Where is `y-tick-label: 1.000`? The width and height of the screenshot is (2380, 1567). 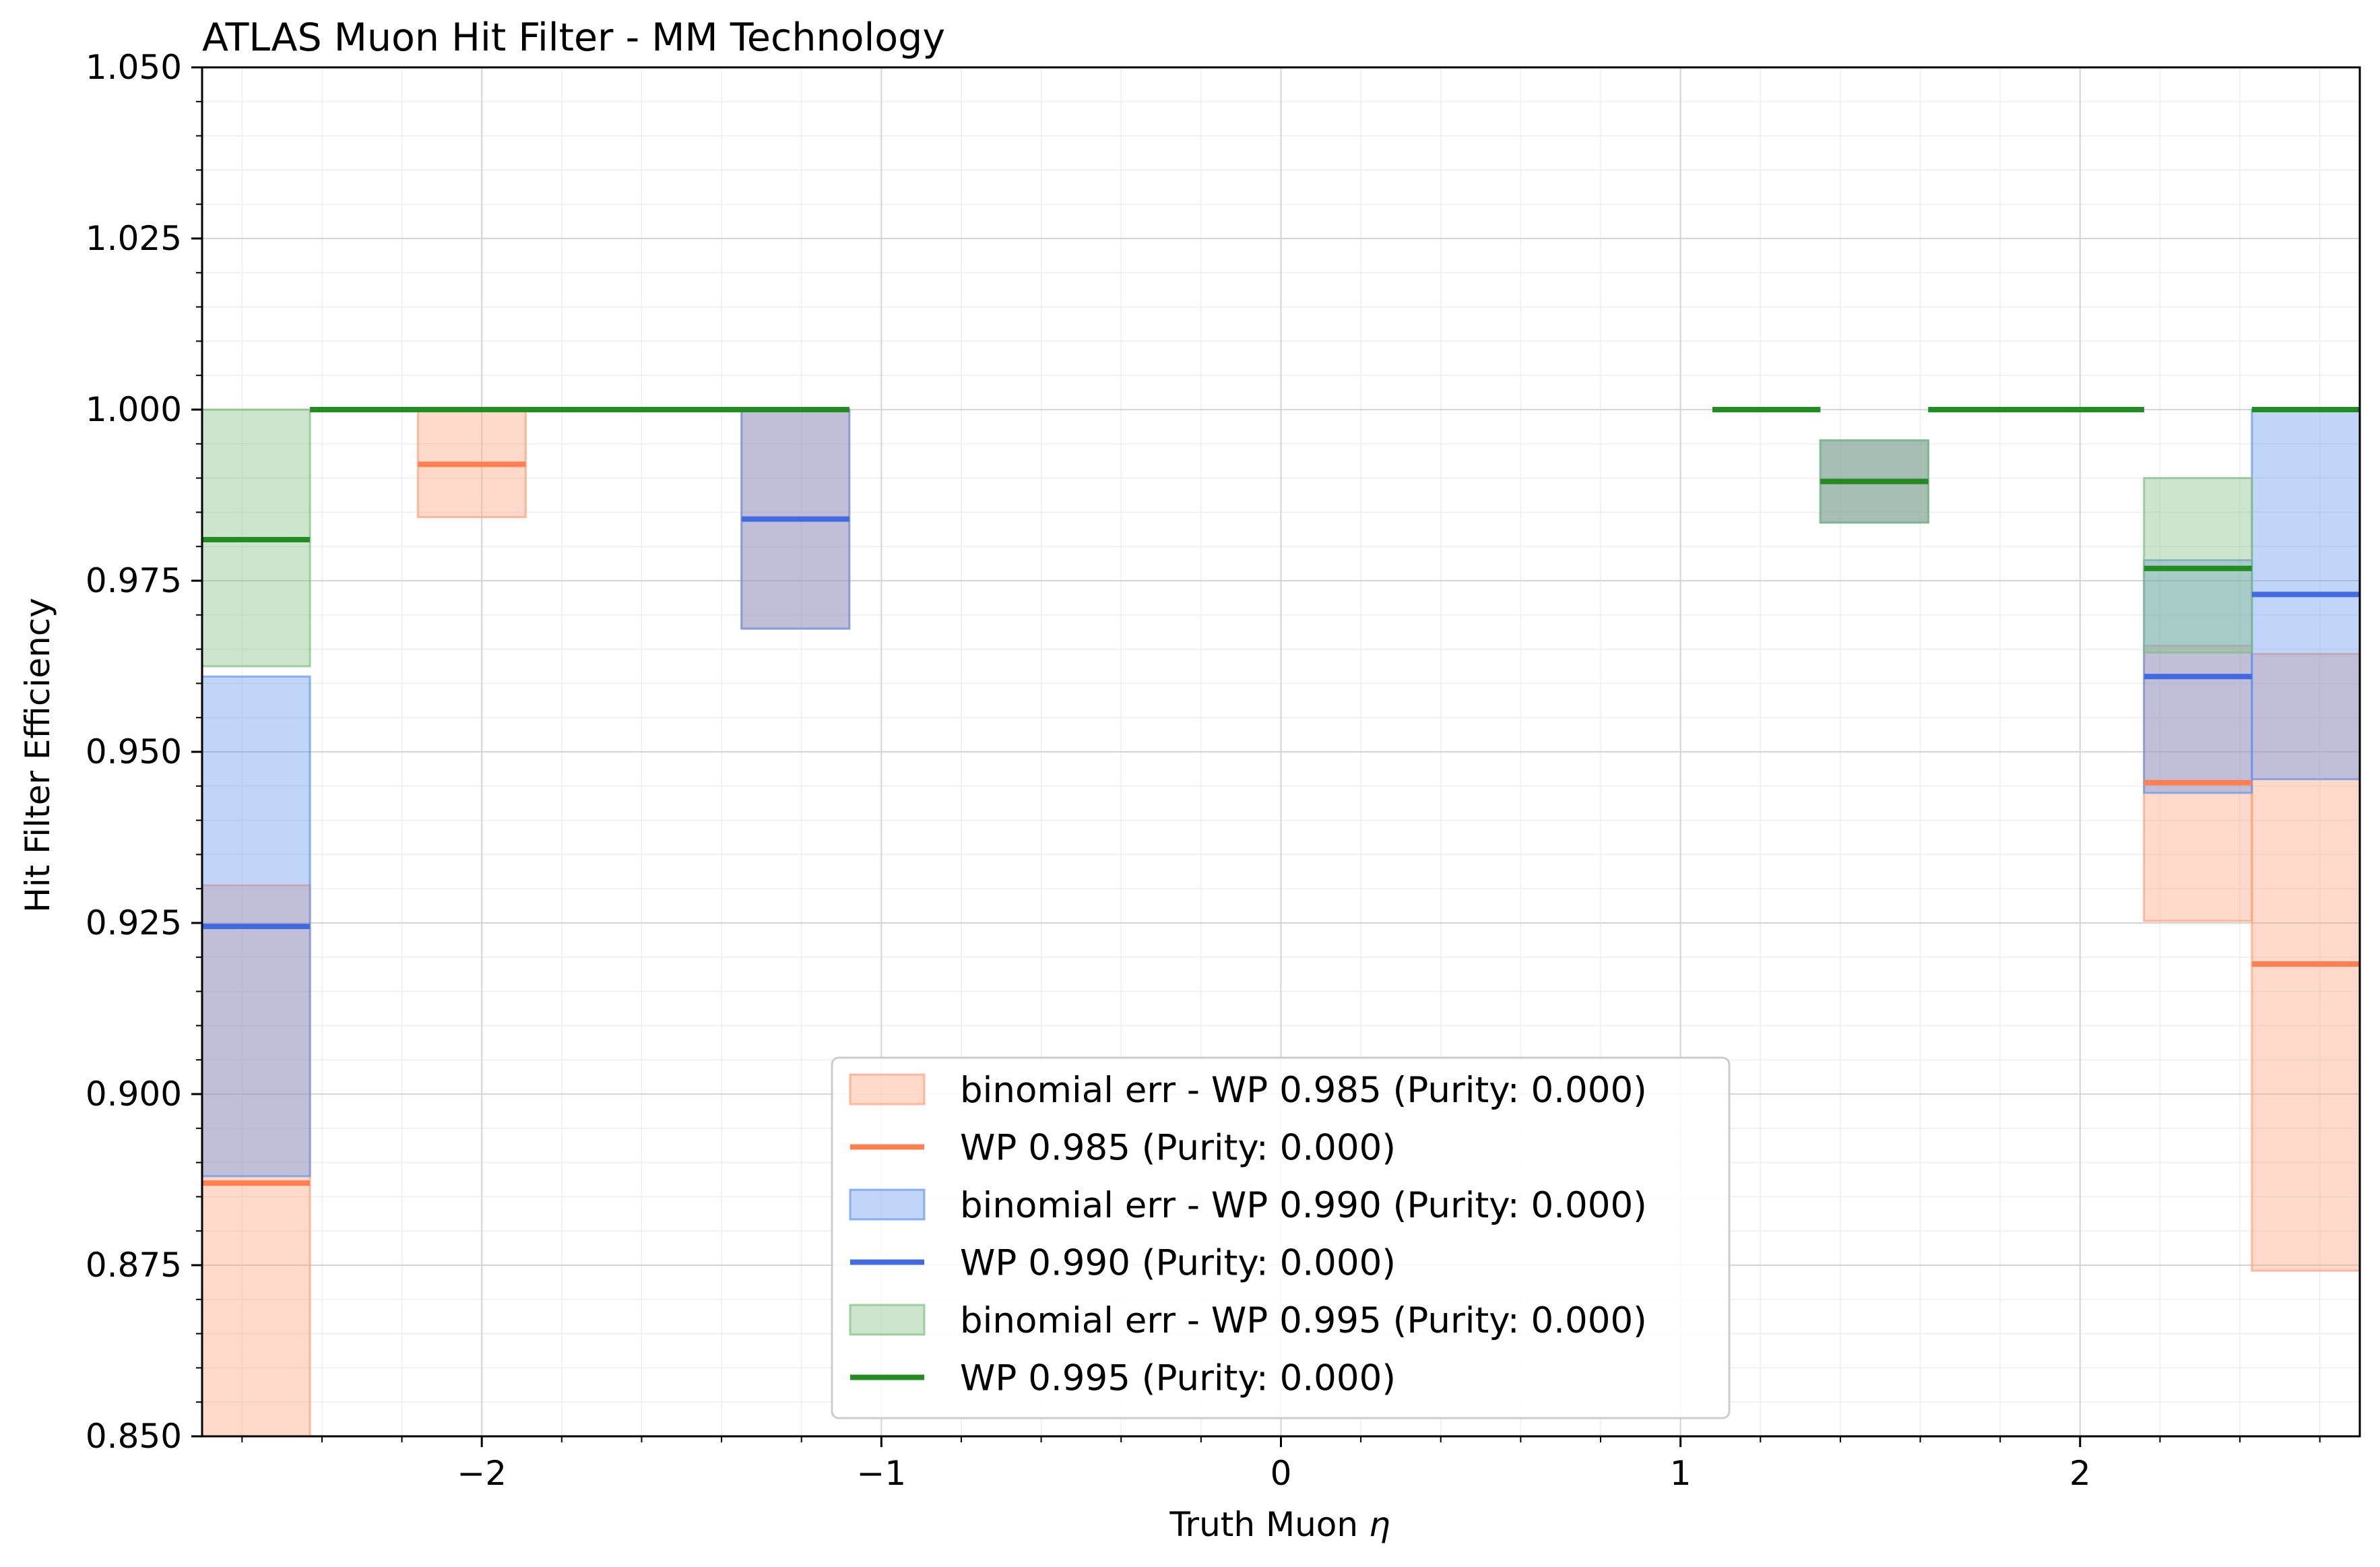 y-tick-label: 1.000 is located at coordinates (134, 409).